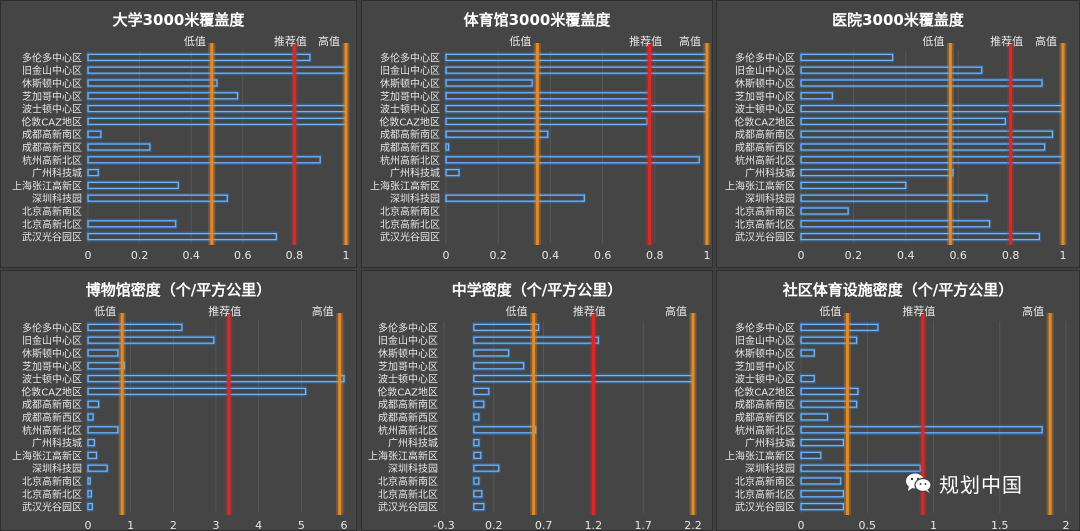  Describe the element at coordinates (140, 255) in the screenshot. I see `x-tick-label: 0.2` at that location.